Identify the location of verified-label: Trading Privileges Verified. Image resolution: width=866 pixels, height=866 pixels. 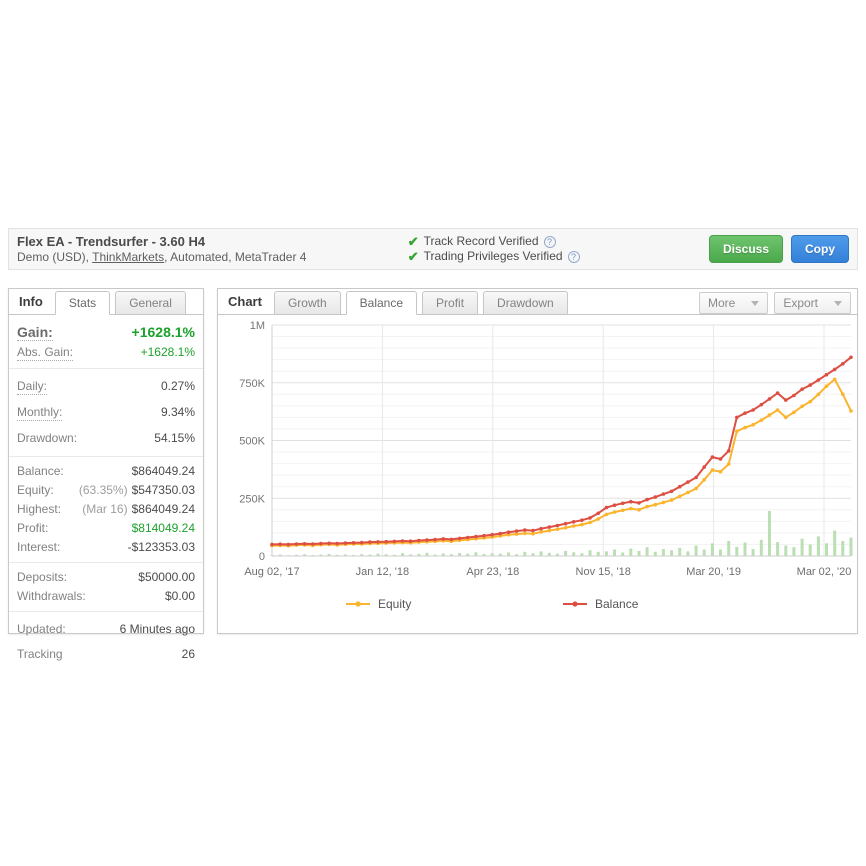
(493, 256).